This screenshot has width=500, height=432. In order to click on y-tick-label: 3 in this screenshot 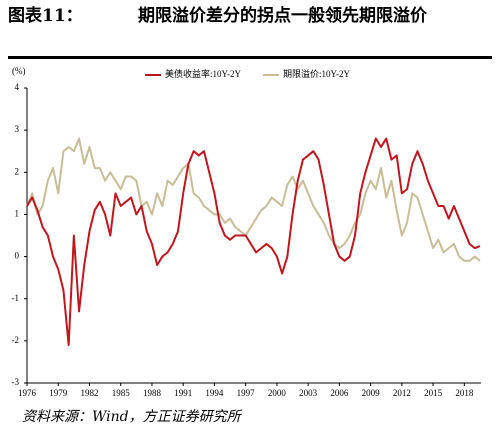, I will do `click(17, 129)`.